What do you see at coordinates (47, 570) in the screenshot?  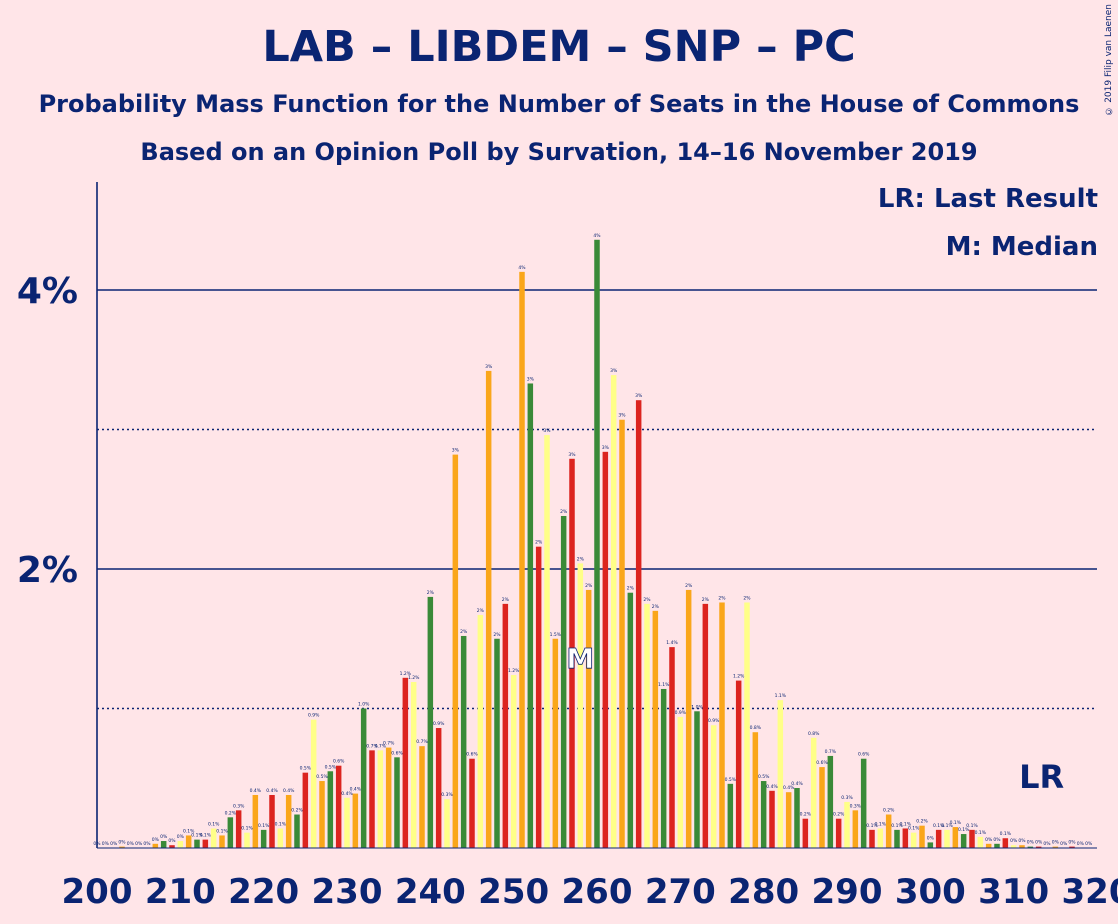 I see `y-tick-label: 2%` at bounding box center [47, 570].